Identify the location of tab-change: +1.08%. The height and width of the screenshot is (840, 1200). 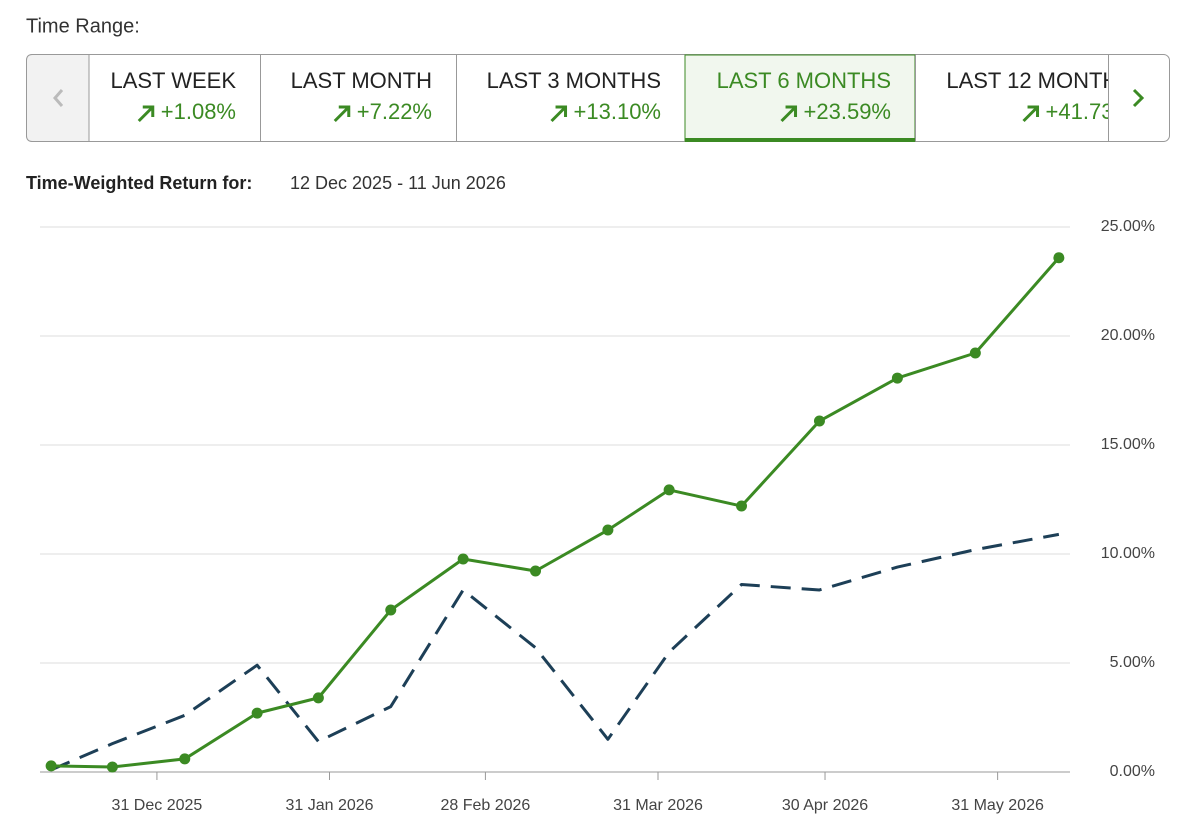
(198, 111).